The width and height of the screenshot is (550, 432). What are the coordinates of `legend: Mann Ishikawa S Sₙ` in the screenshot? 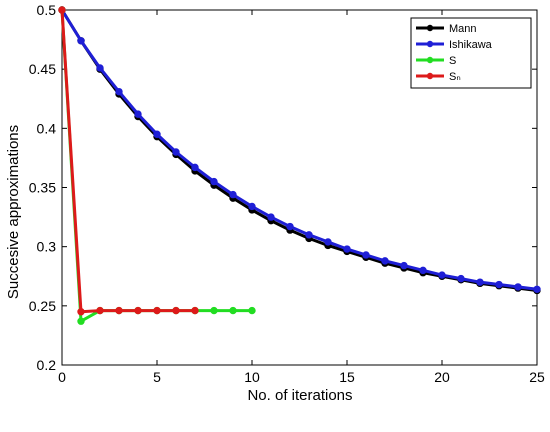 It's located at (471, 53).